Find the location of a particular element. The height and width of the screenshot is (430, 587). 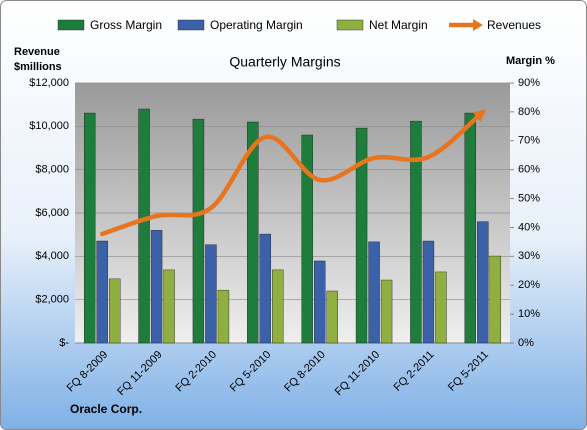

y-tick-label: $8,000 is located at coordinates (52, 170).